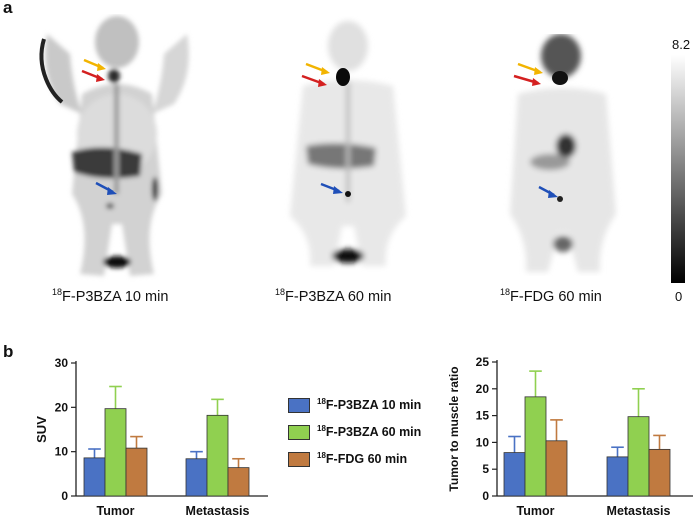  Describe the element at coordinates (110, 296) in the screenshot. I see `scan-caption-1: 18F-P3BZA 10 min` at that location.